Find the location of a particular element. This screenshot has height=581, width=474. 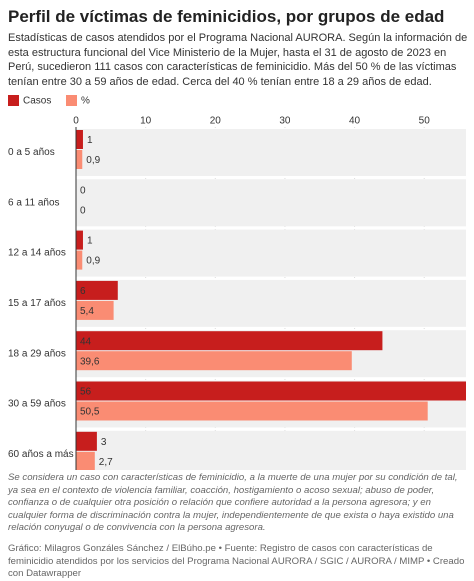

x-tick-label: 10 is located at coordinates (146, 121).